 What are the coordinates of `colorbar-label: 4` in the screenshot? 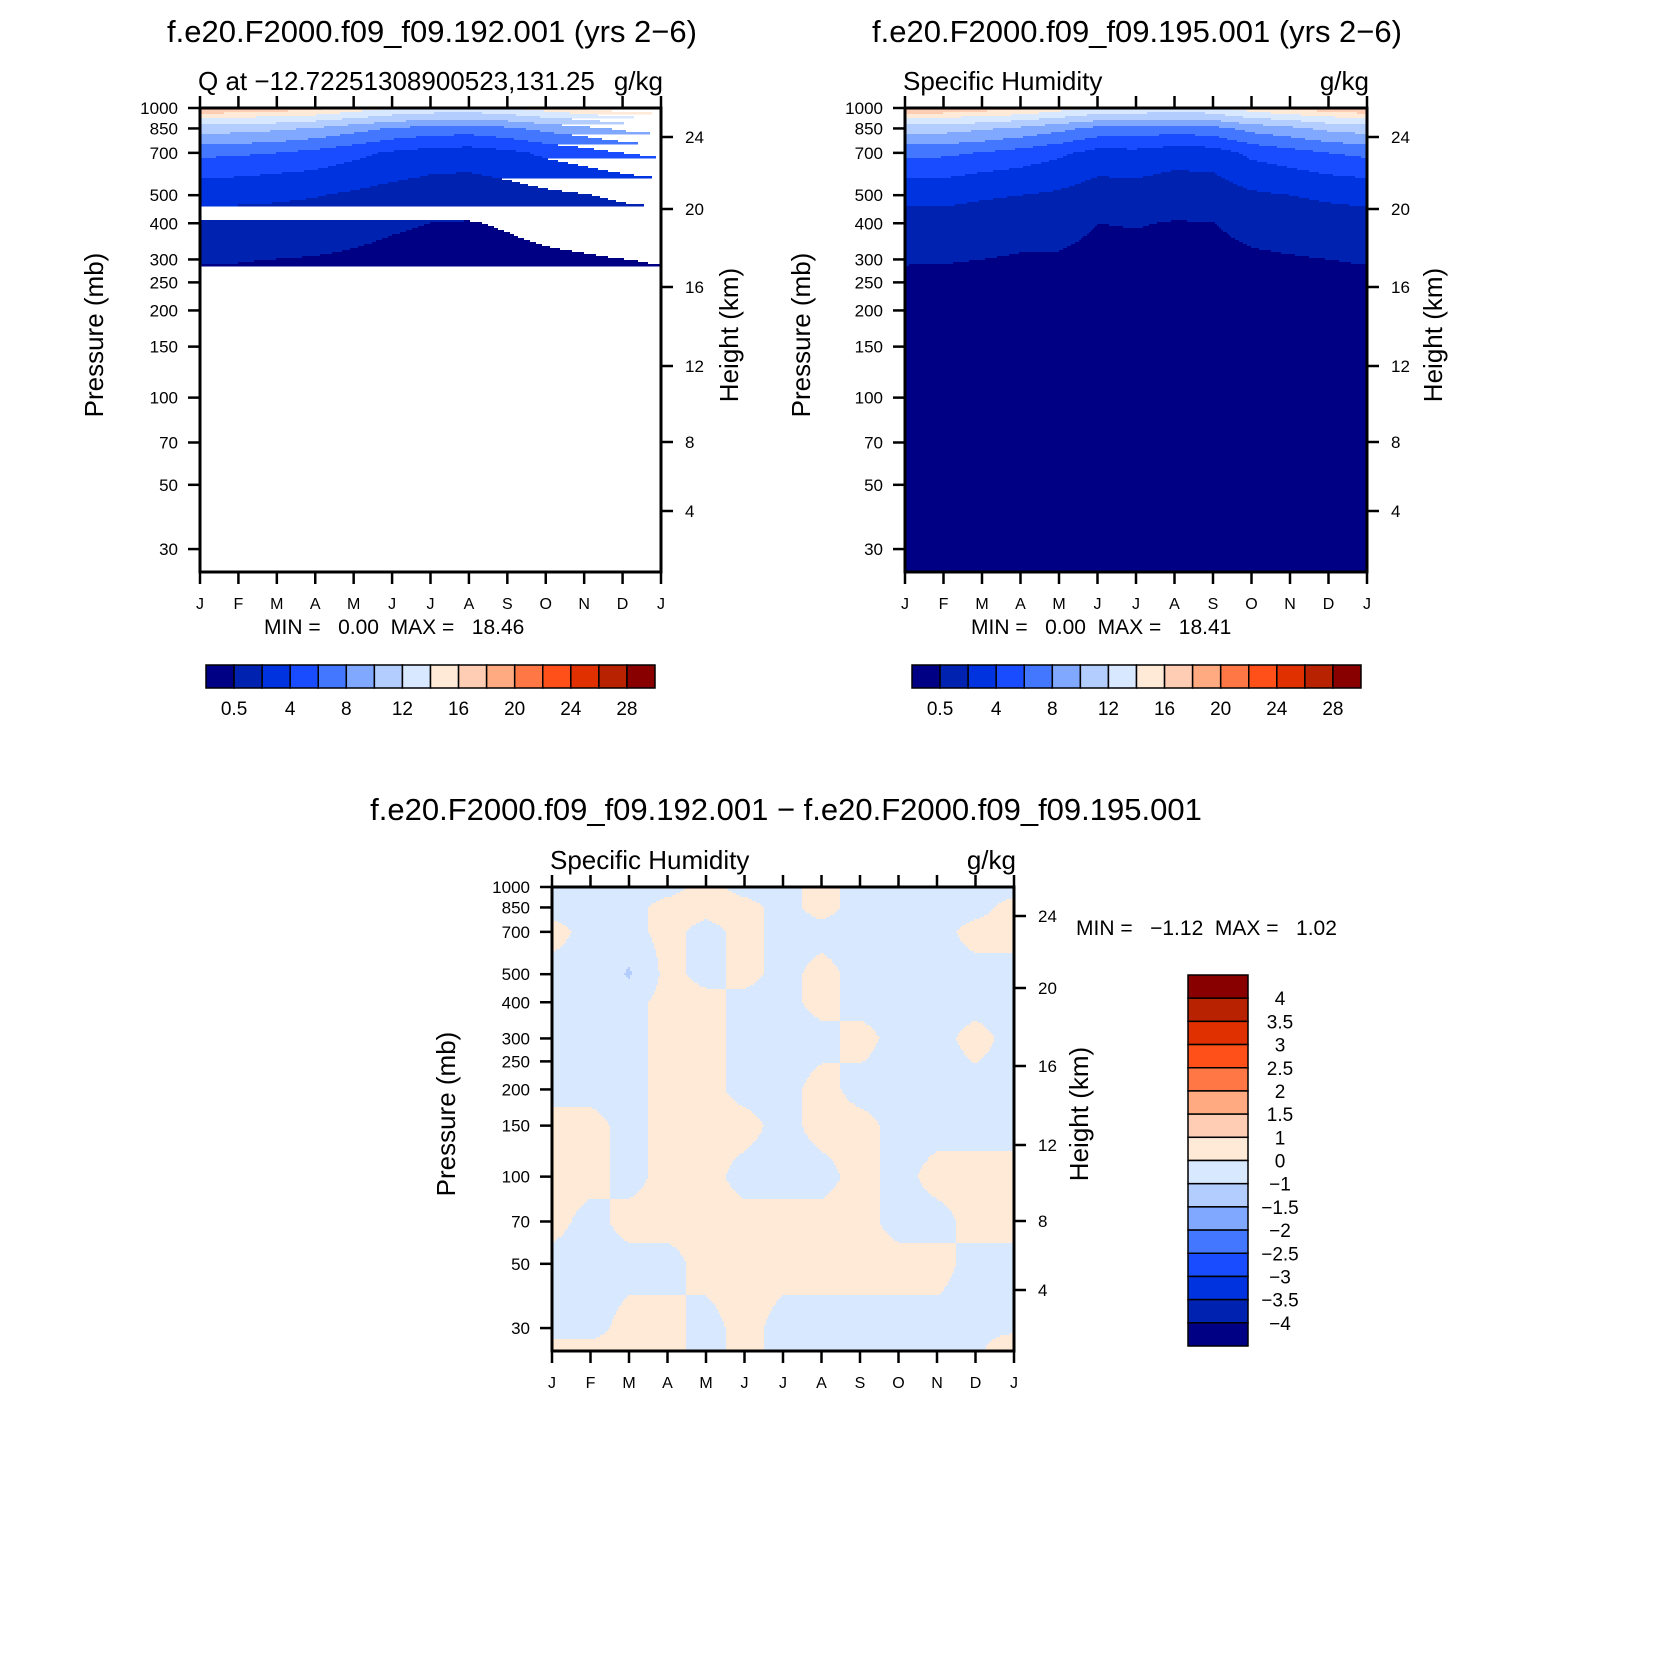 It's located at (290, 709).